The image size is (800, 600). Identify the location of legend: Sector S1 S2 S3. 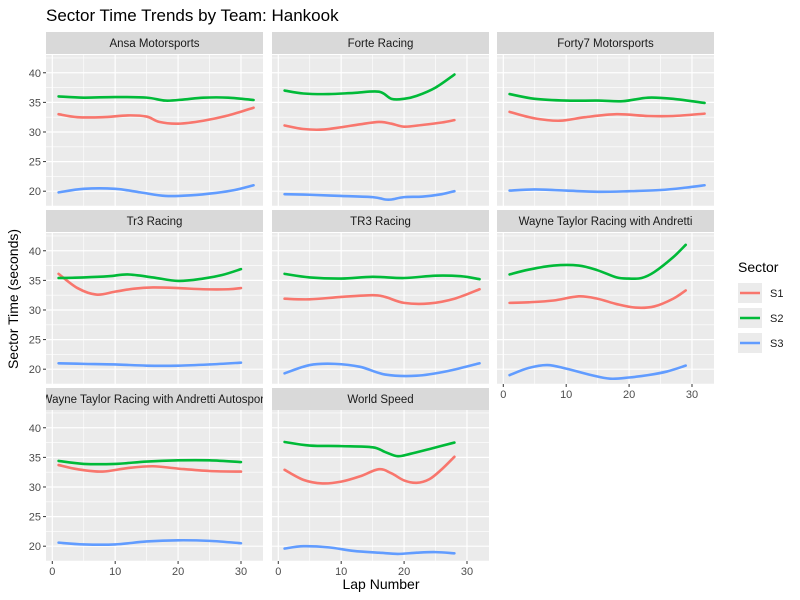
(760, 306).